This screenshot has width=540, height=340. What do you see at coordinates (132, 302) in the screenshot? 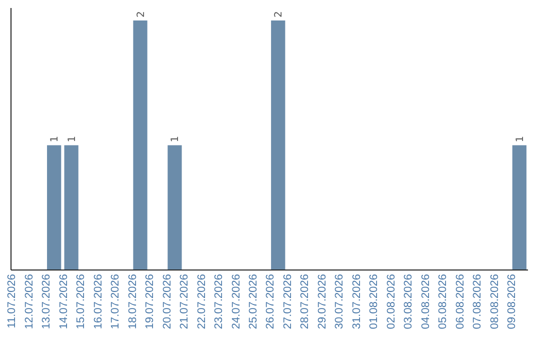
I see `x-tick-label: 18.07.2026` at bounding box center [132, 302].